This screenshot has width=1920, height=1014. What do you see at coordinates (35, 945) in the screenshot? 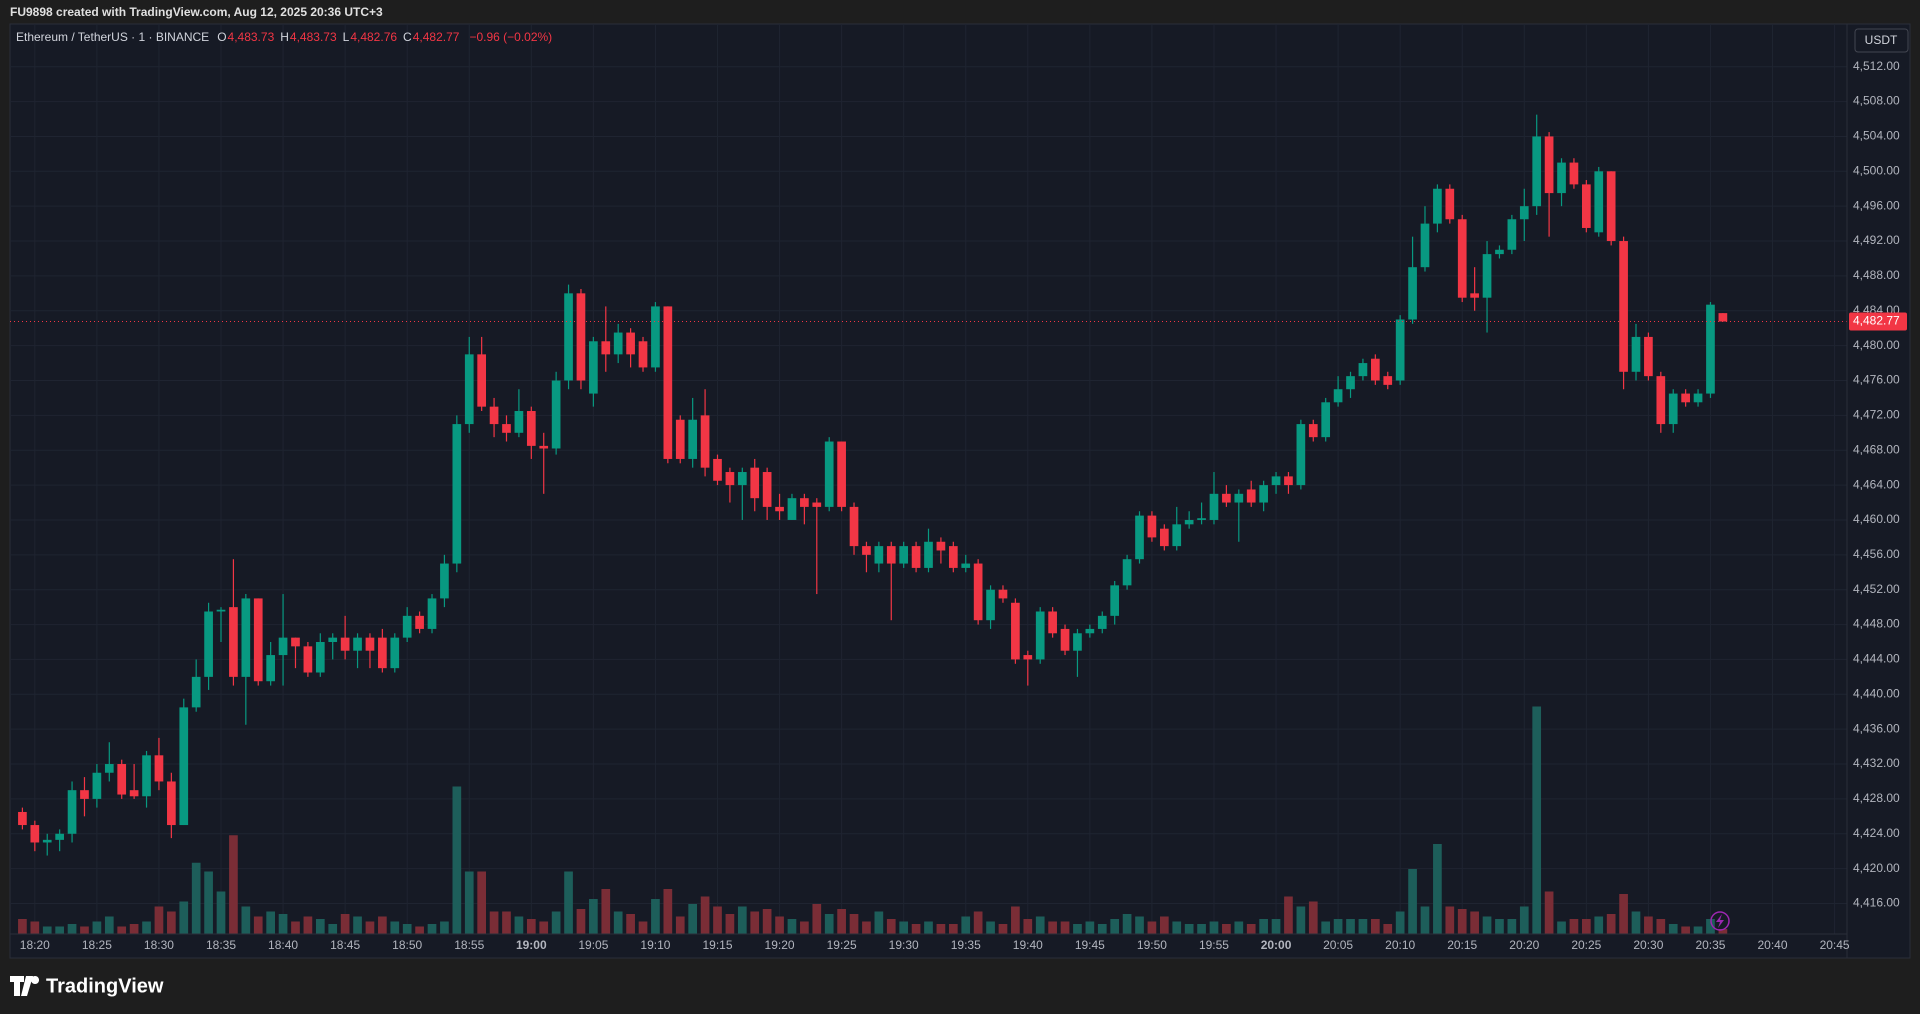
I see `x-tick-label: 18:20` at bounding box center [35, 945].